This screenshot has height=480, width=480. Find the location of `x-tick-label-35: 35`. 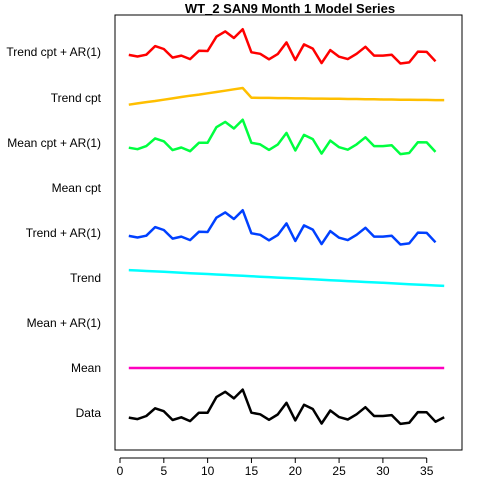

x-tick-label-35: 35 is located at coordinates (427, 471).